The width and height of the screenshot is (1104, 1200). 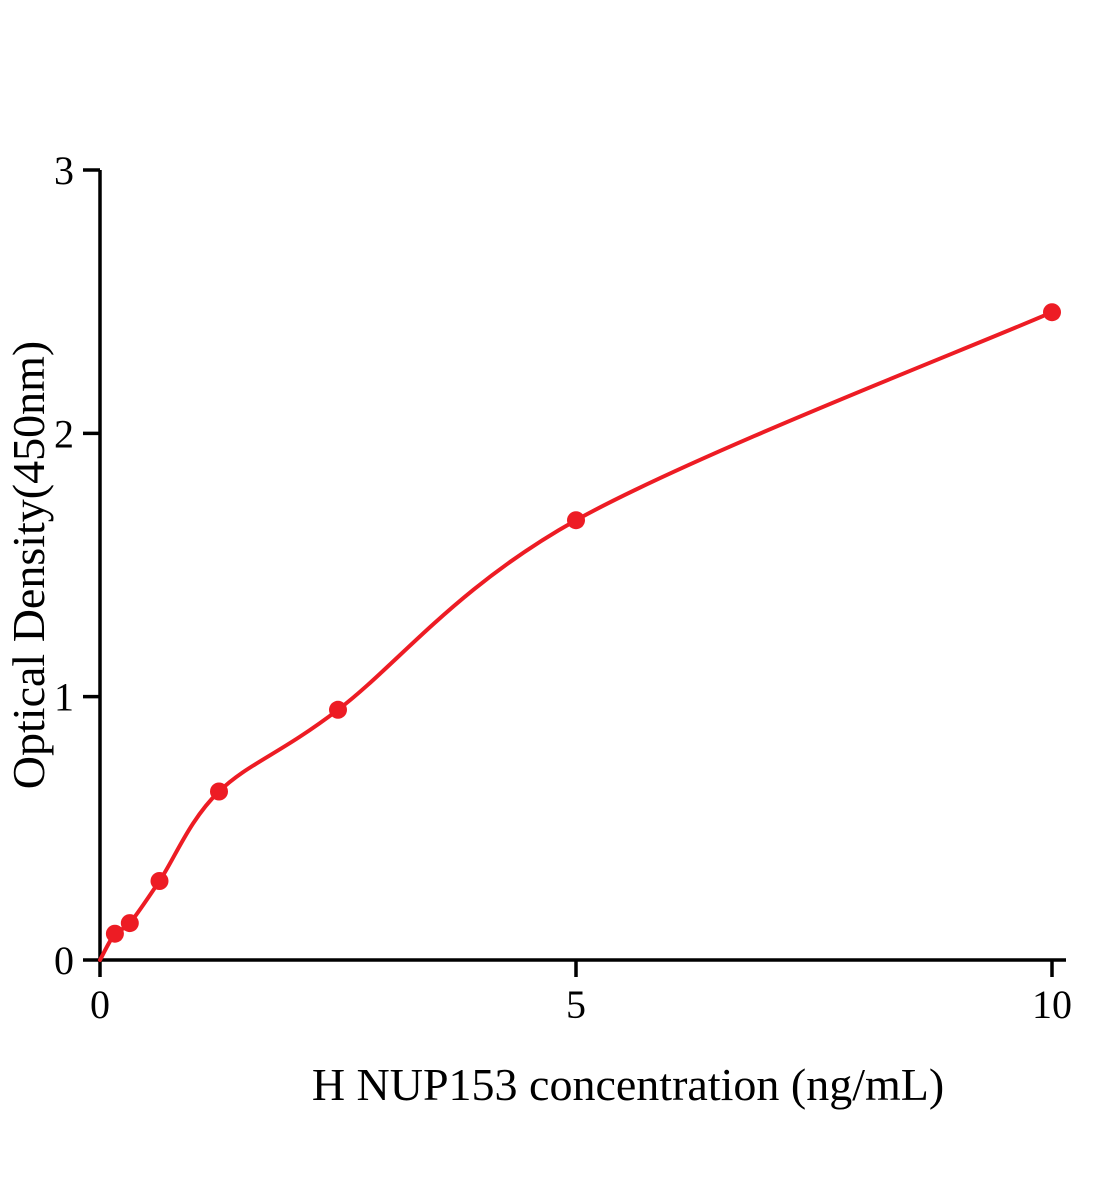 I want to click on y-tick-label: 0, so click(x=64, y=960).